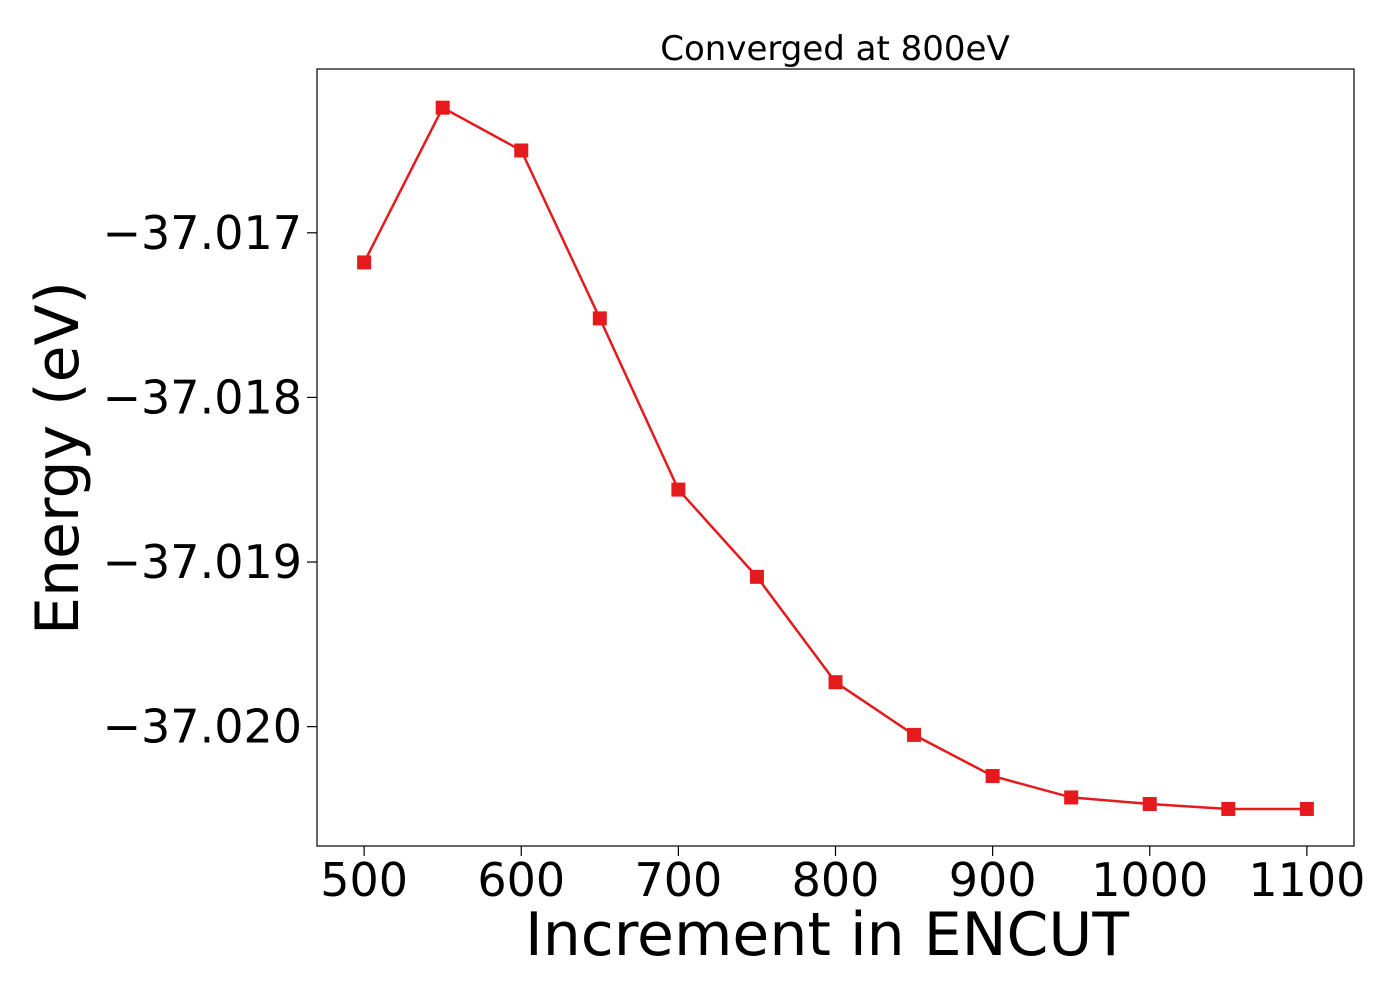 This screenshot has width=1400, height=1000. What do you see at coordinates (364, 880) in the screenshot?
I see `x-tick-label: 500` at bounding box center [364, 880].